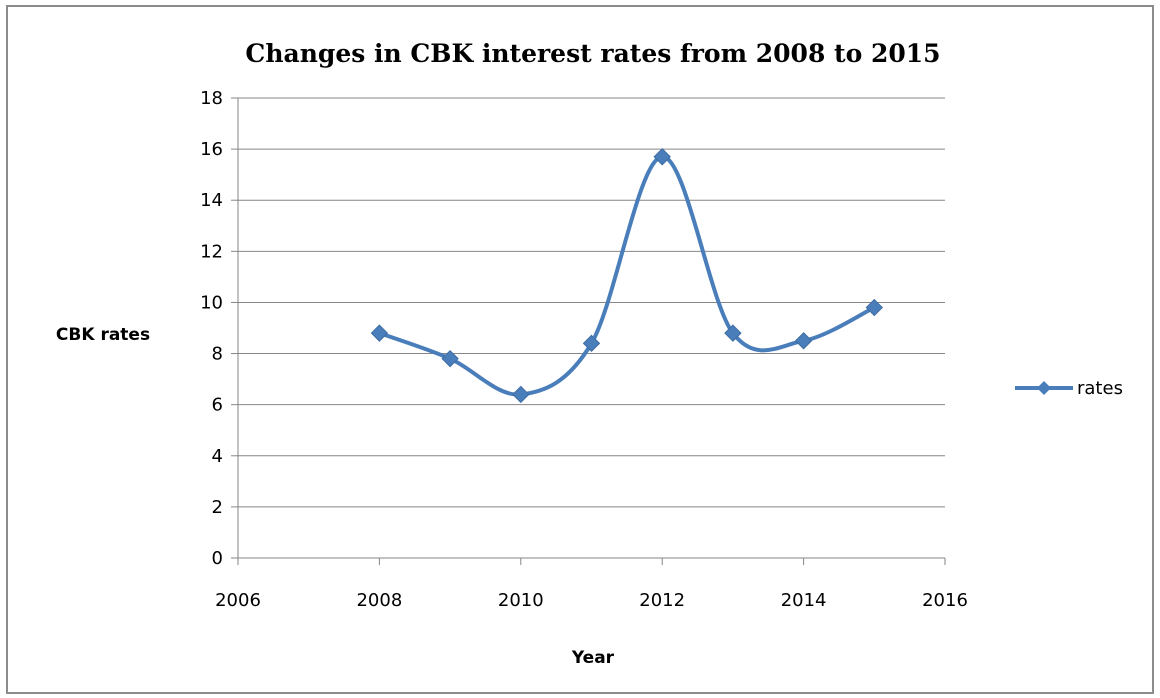 This screenshot has height=698, width=1160. What do you see at coordinates (662, 600) in the screenshot?
I see `x-tick-label: 2012` at bounding box center [662, 600].